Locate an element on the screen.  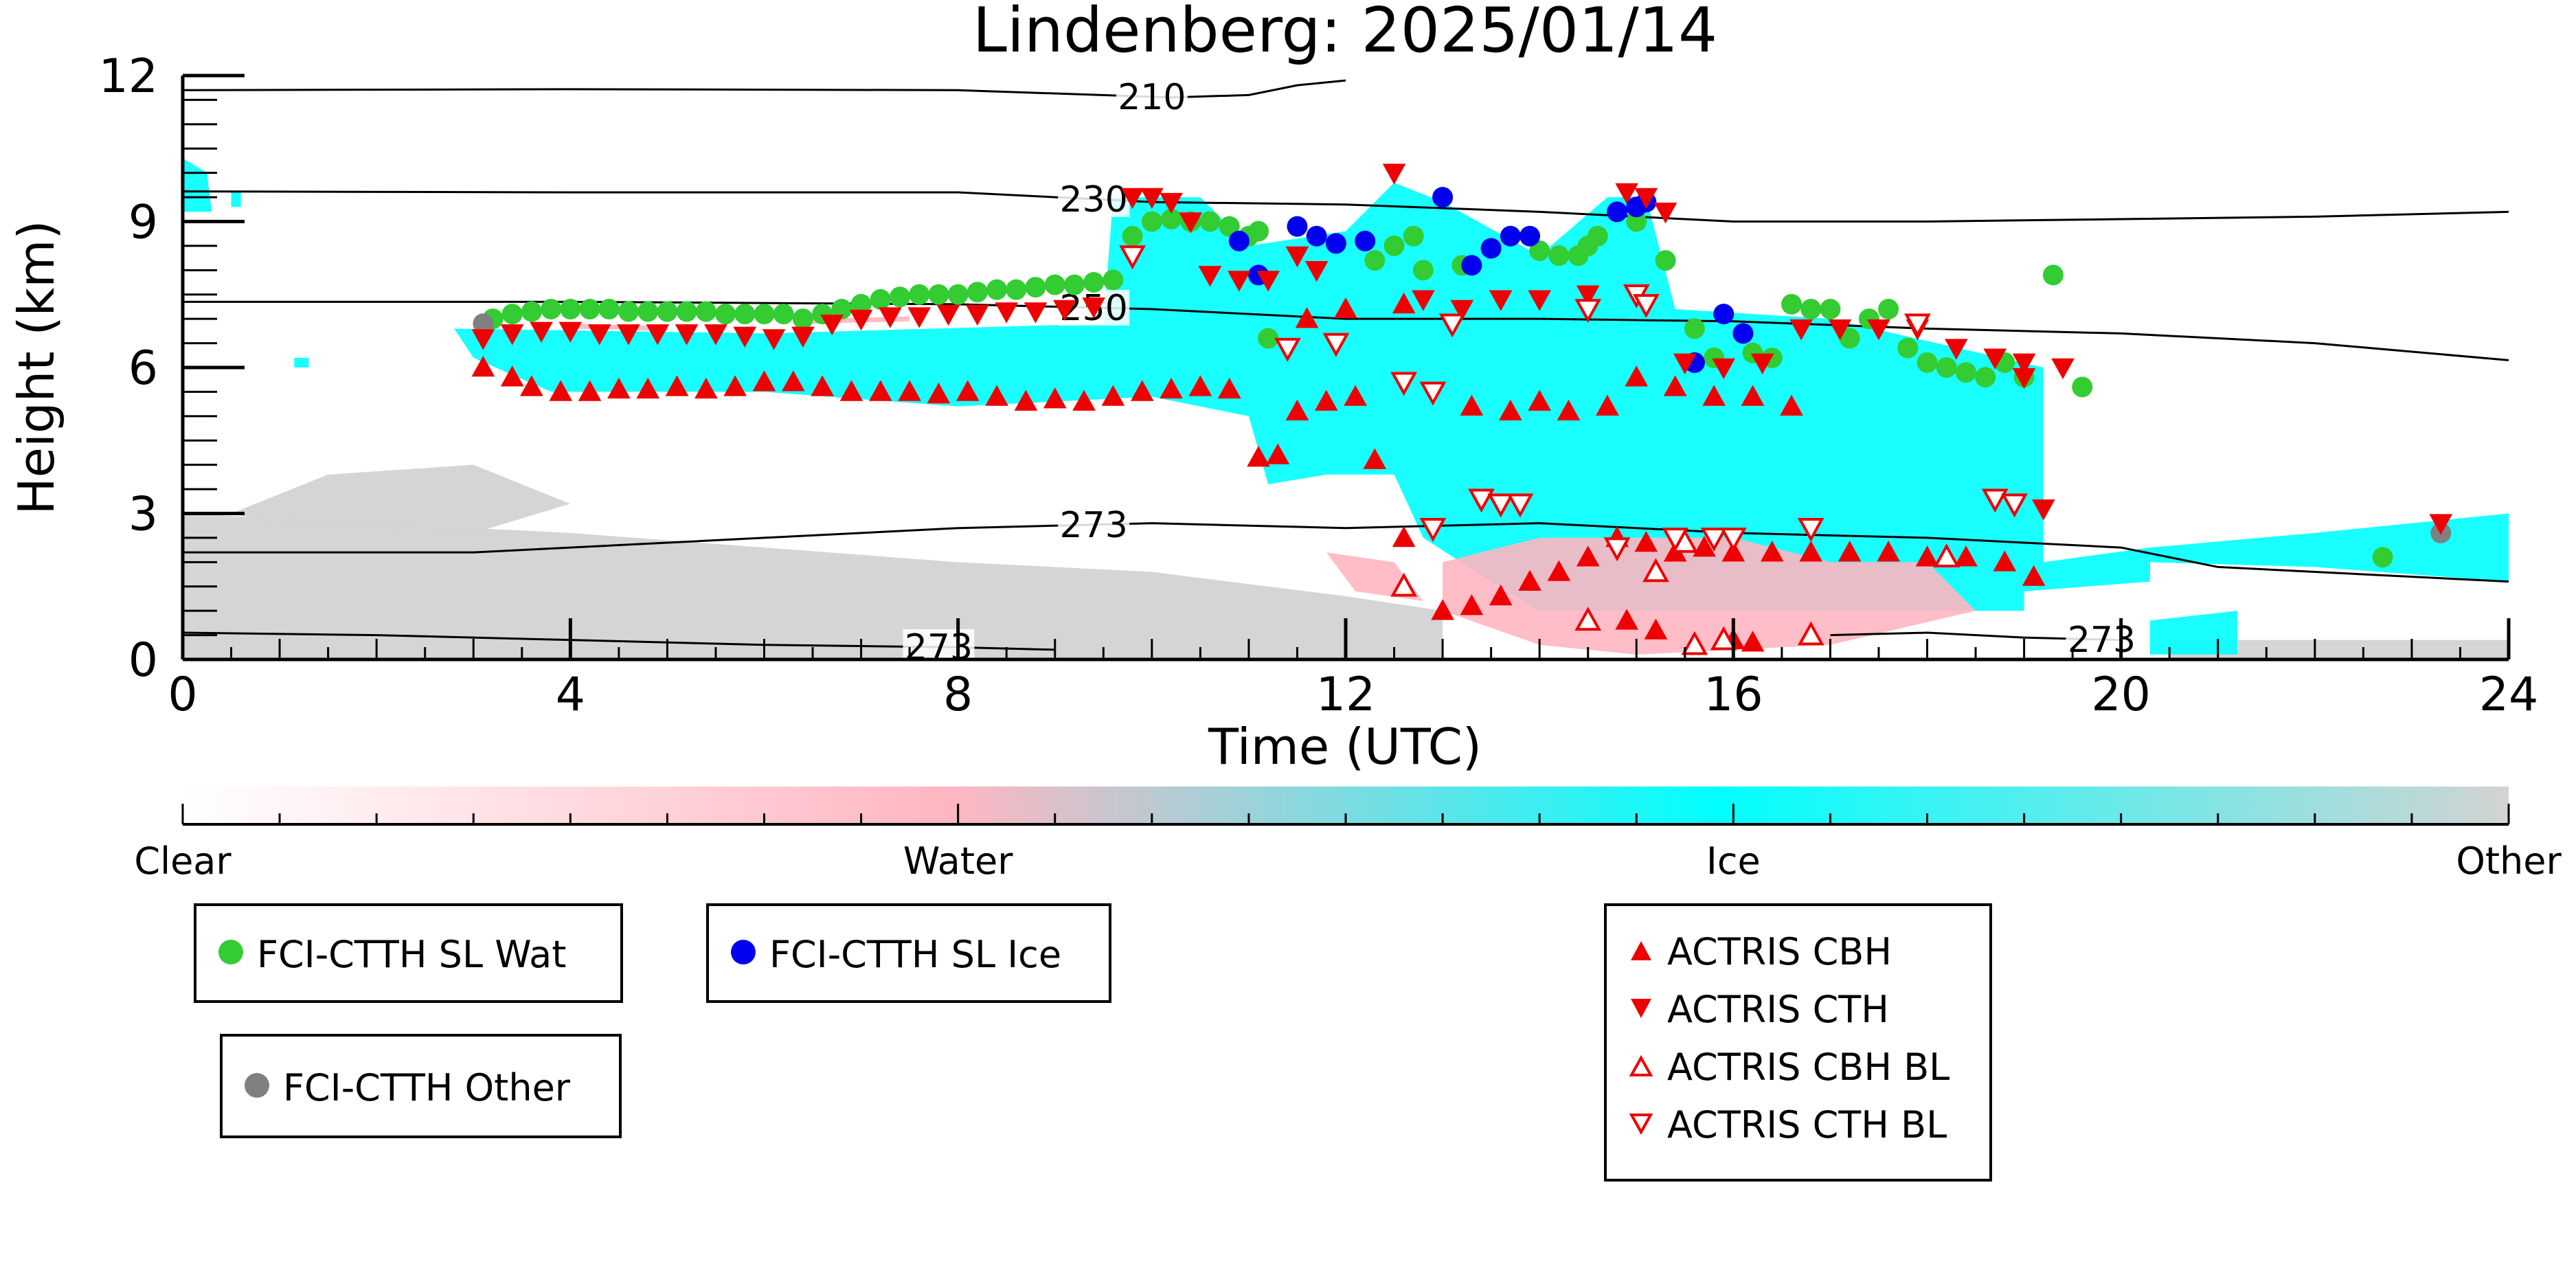
colorbar-label: Clear is located at coordinates (182, 861).